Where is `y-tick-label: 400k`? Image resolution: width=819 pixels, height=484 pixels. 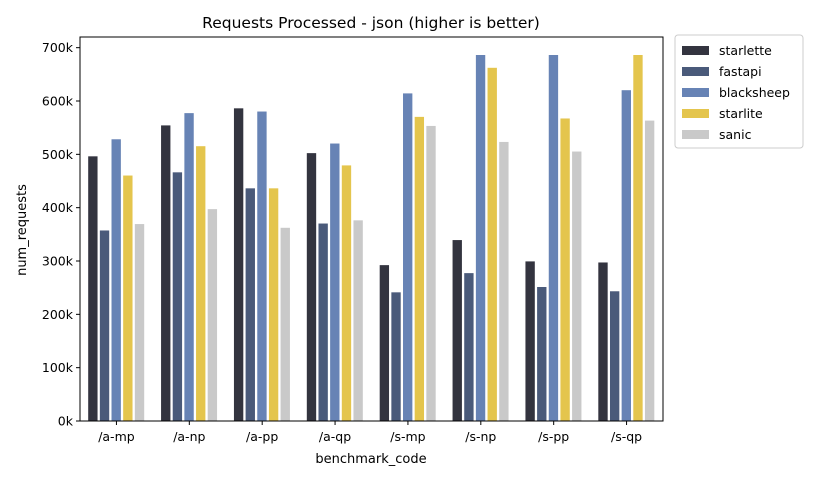
y-tick-label: 400k is located at coordinates (58, 207).